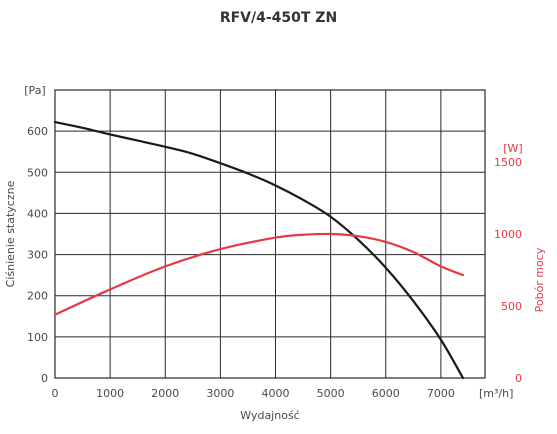  I want to click on bottom-axis-unit: [m³/h], so click(496, 393).